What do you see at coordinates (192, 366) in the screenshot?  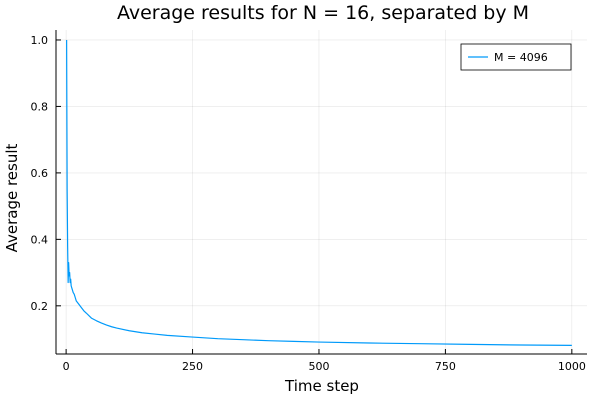 I see `x-tick-label: 250` at bounding box center [192, 366].